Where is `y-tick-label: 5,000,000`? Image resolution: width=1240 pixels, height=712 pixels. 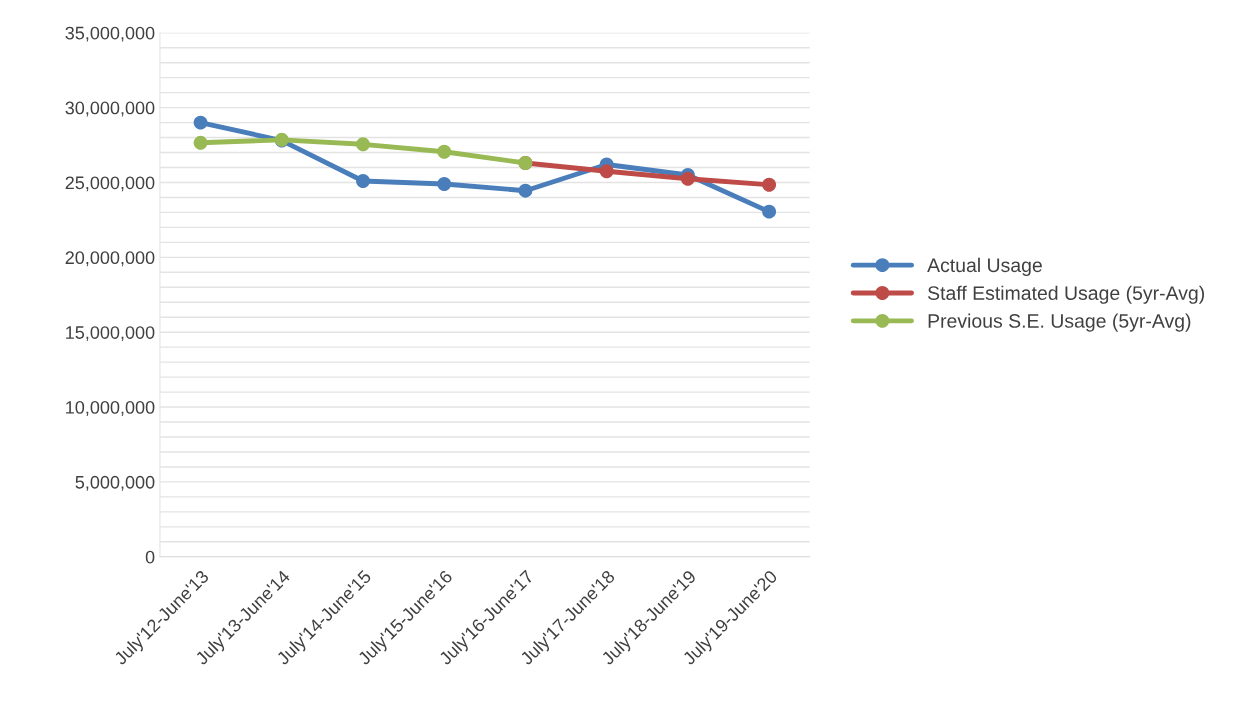
y-tick-label: 5,000,000 is located at coordinates (115, 483).